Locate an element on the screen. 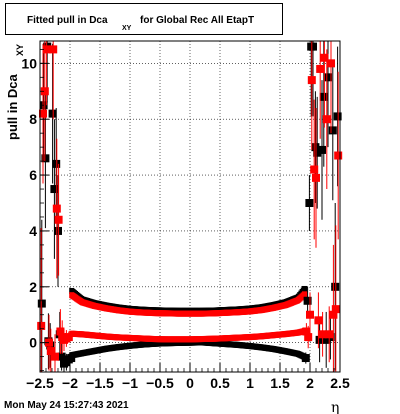 This screenshot has width=400, height=414. title-rest: for Global Rec All EtapT is located at coordinates (197, 20).